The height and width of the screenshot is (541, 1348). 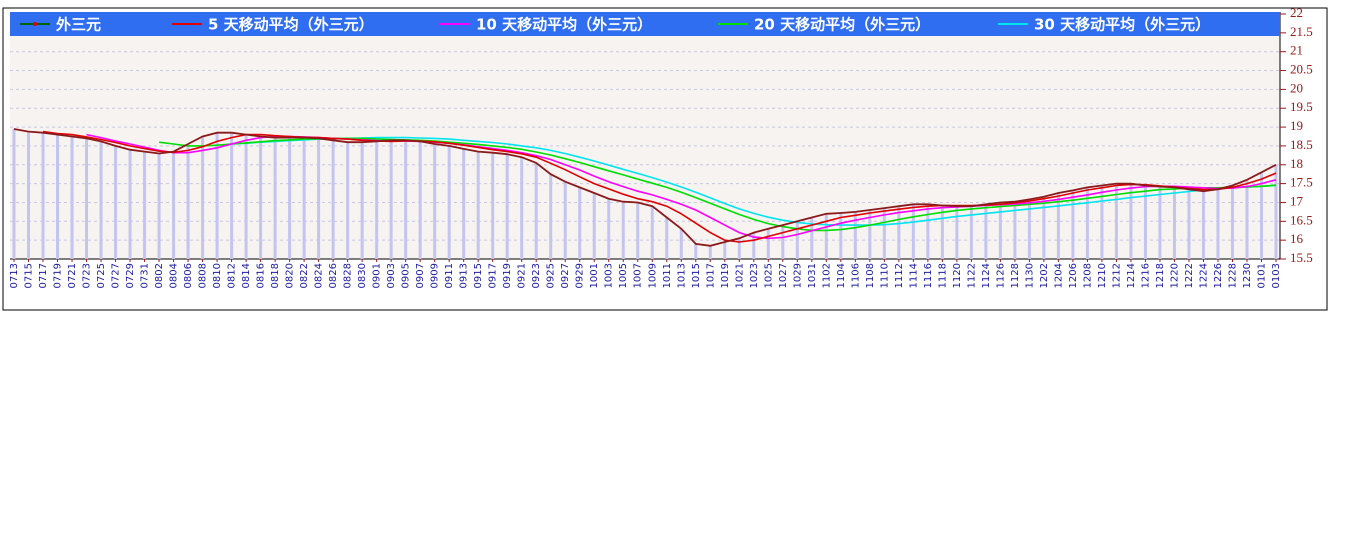 What do you see at coordinates (362, 275) in the screenshot?
I see `x-tick-label: 0830` at bounding box center [362, 275].